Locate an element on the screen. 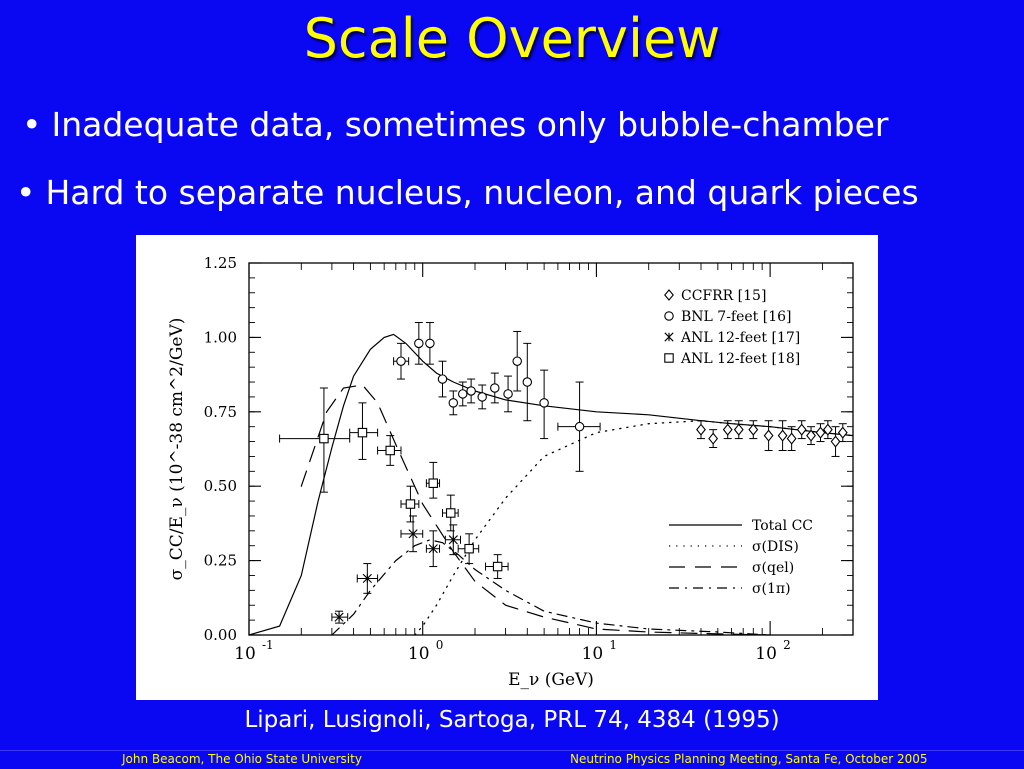 The height and width of the screenshot is (769, 1024). legend-label: σ(1π) is located at coordinates (771, 589).